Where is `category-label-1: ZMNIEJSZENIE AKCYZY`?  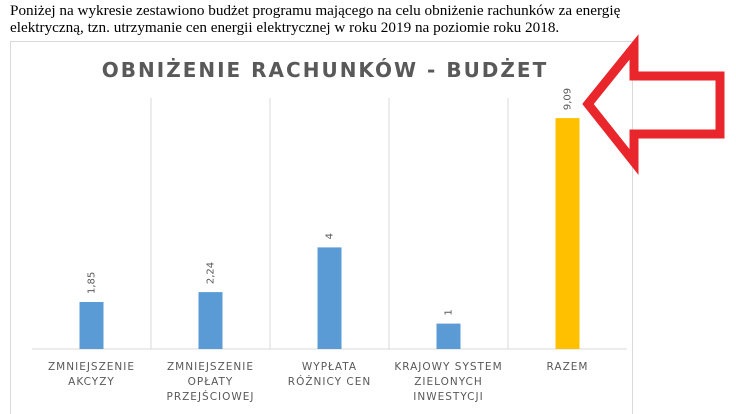
category-label-1: ZMNIEJSZENIE AKCYZY is located at coordinates (91, 374).